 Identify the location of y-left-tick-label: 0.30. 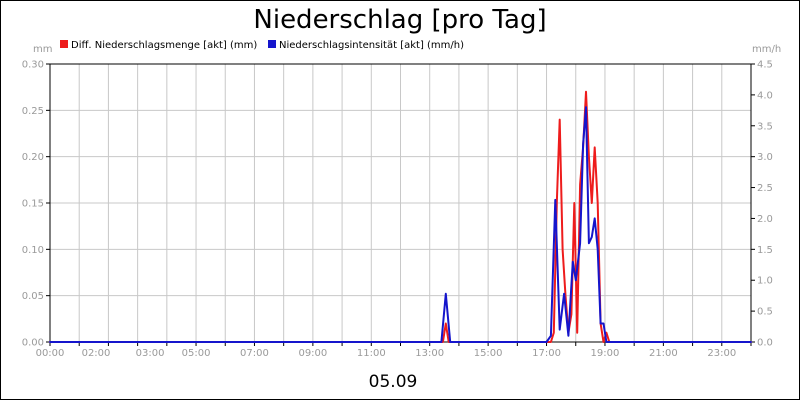
(33, 65).